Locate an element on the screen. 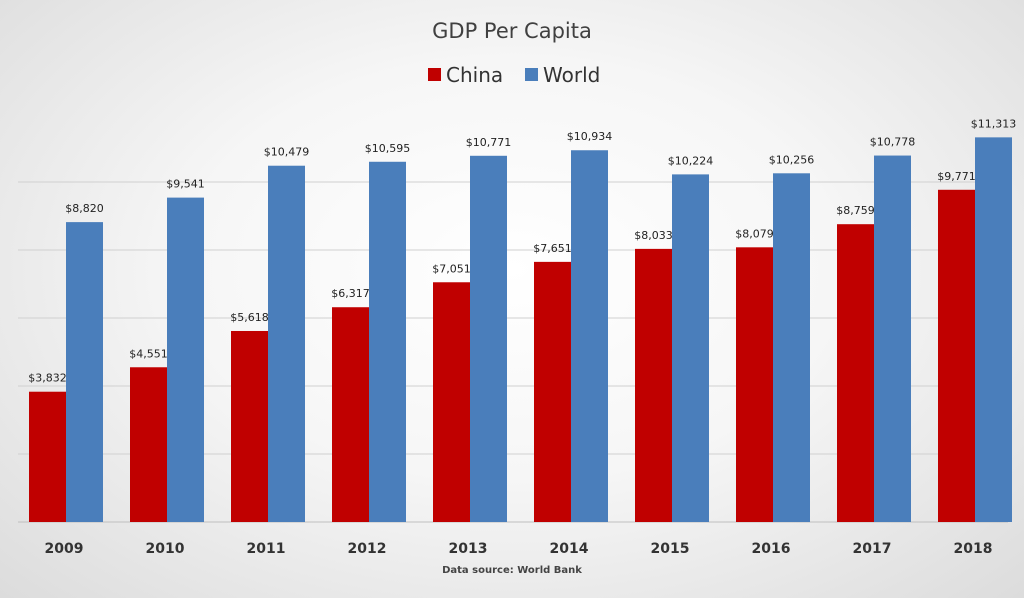  bar-world-2013 is located at coordinates (488, 338).